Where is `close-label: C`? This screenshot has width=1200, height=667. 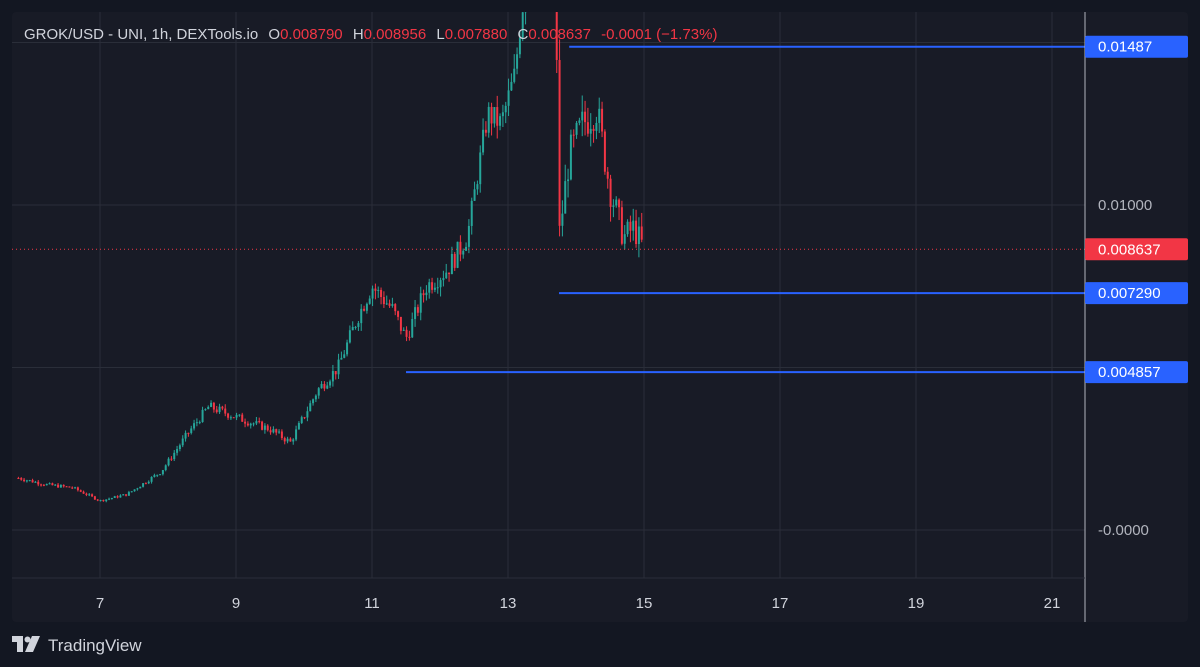
close-label: C is located at coordinates (523, 34).